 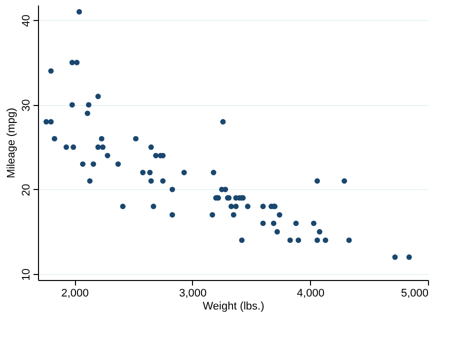 What do you see at coordinates (414, 294) in the screenshot?
I see `x-tick-label: 5,000` at bounding box center [414, 294].